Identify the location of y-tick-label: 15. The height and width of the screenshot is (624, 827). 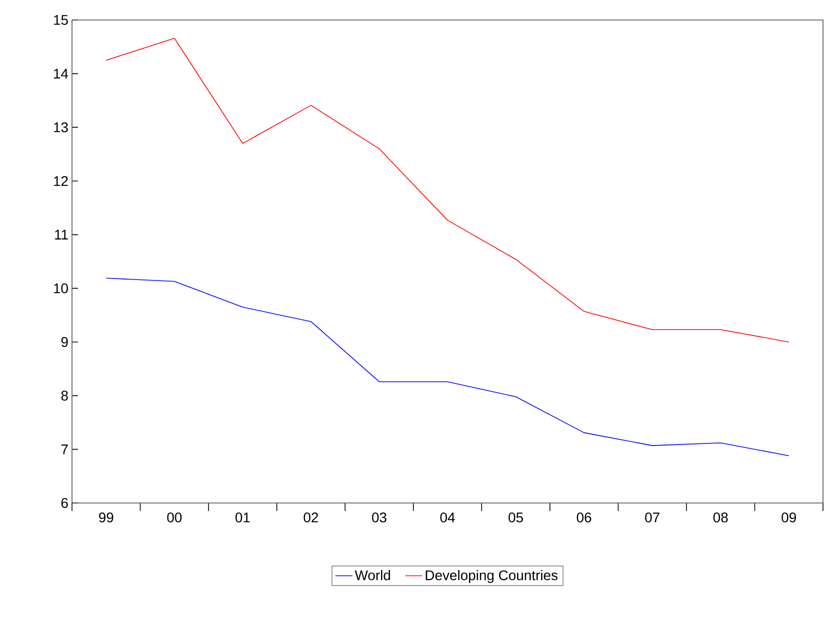
(61, 20).